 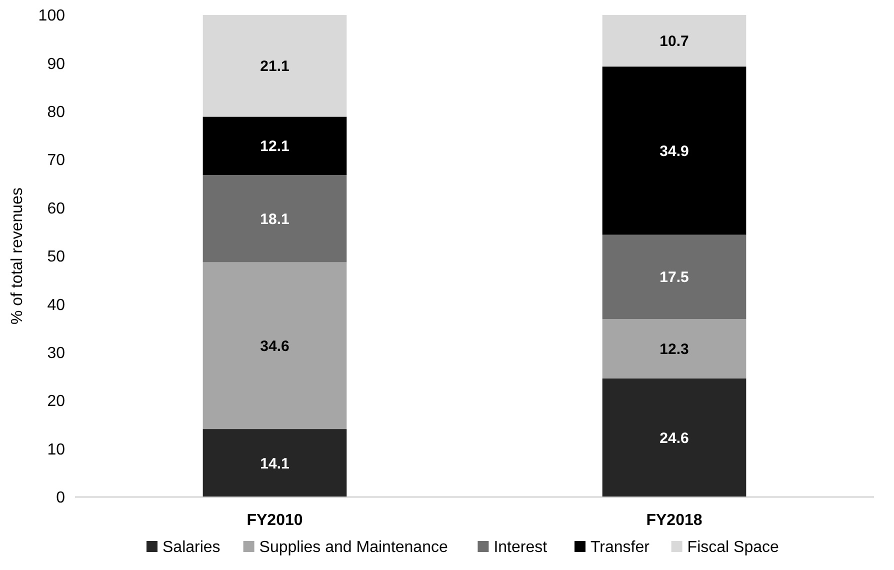 What do you see at coordinates (733, 547) in the screenshot?
I see `legend-label: Fiscal Space` at bounding box center [733, 547].